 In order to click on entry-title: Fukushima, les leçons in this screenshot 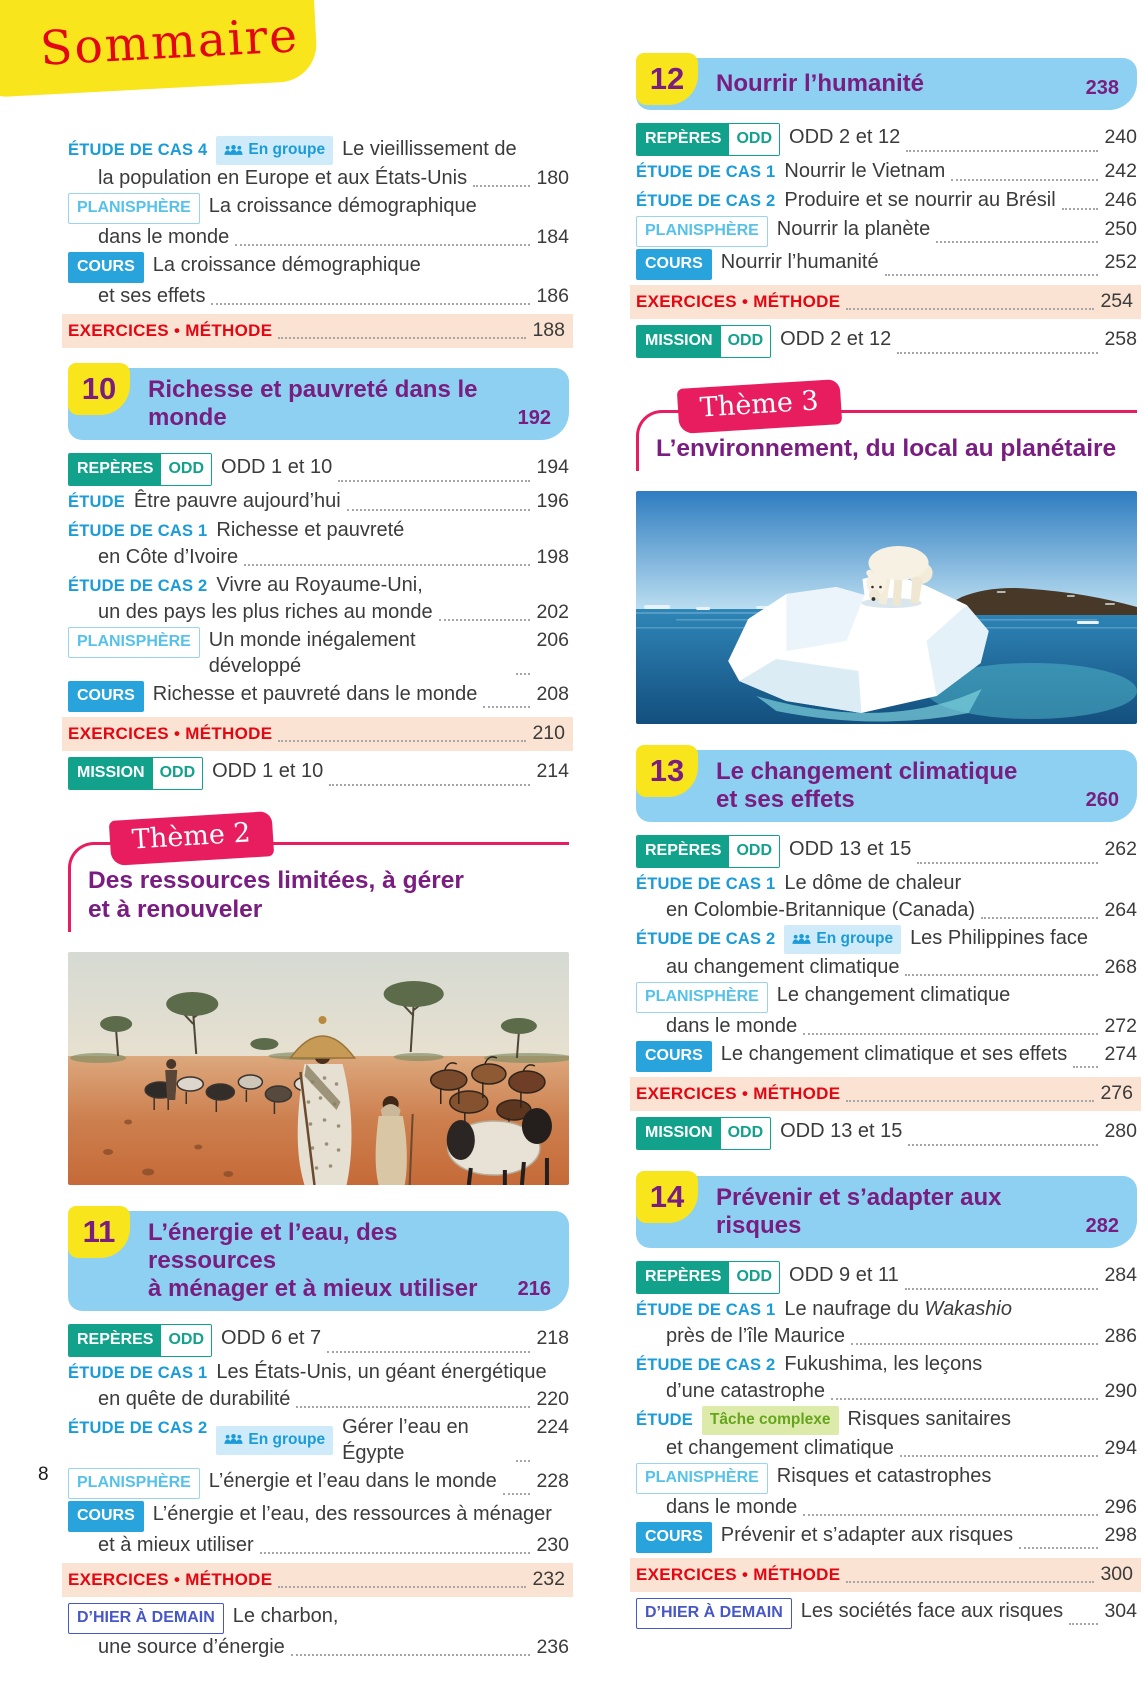, I will do `click(883, 1364)`.